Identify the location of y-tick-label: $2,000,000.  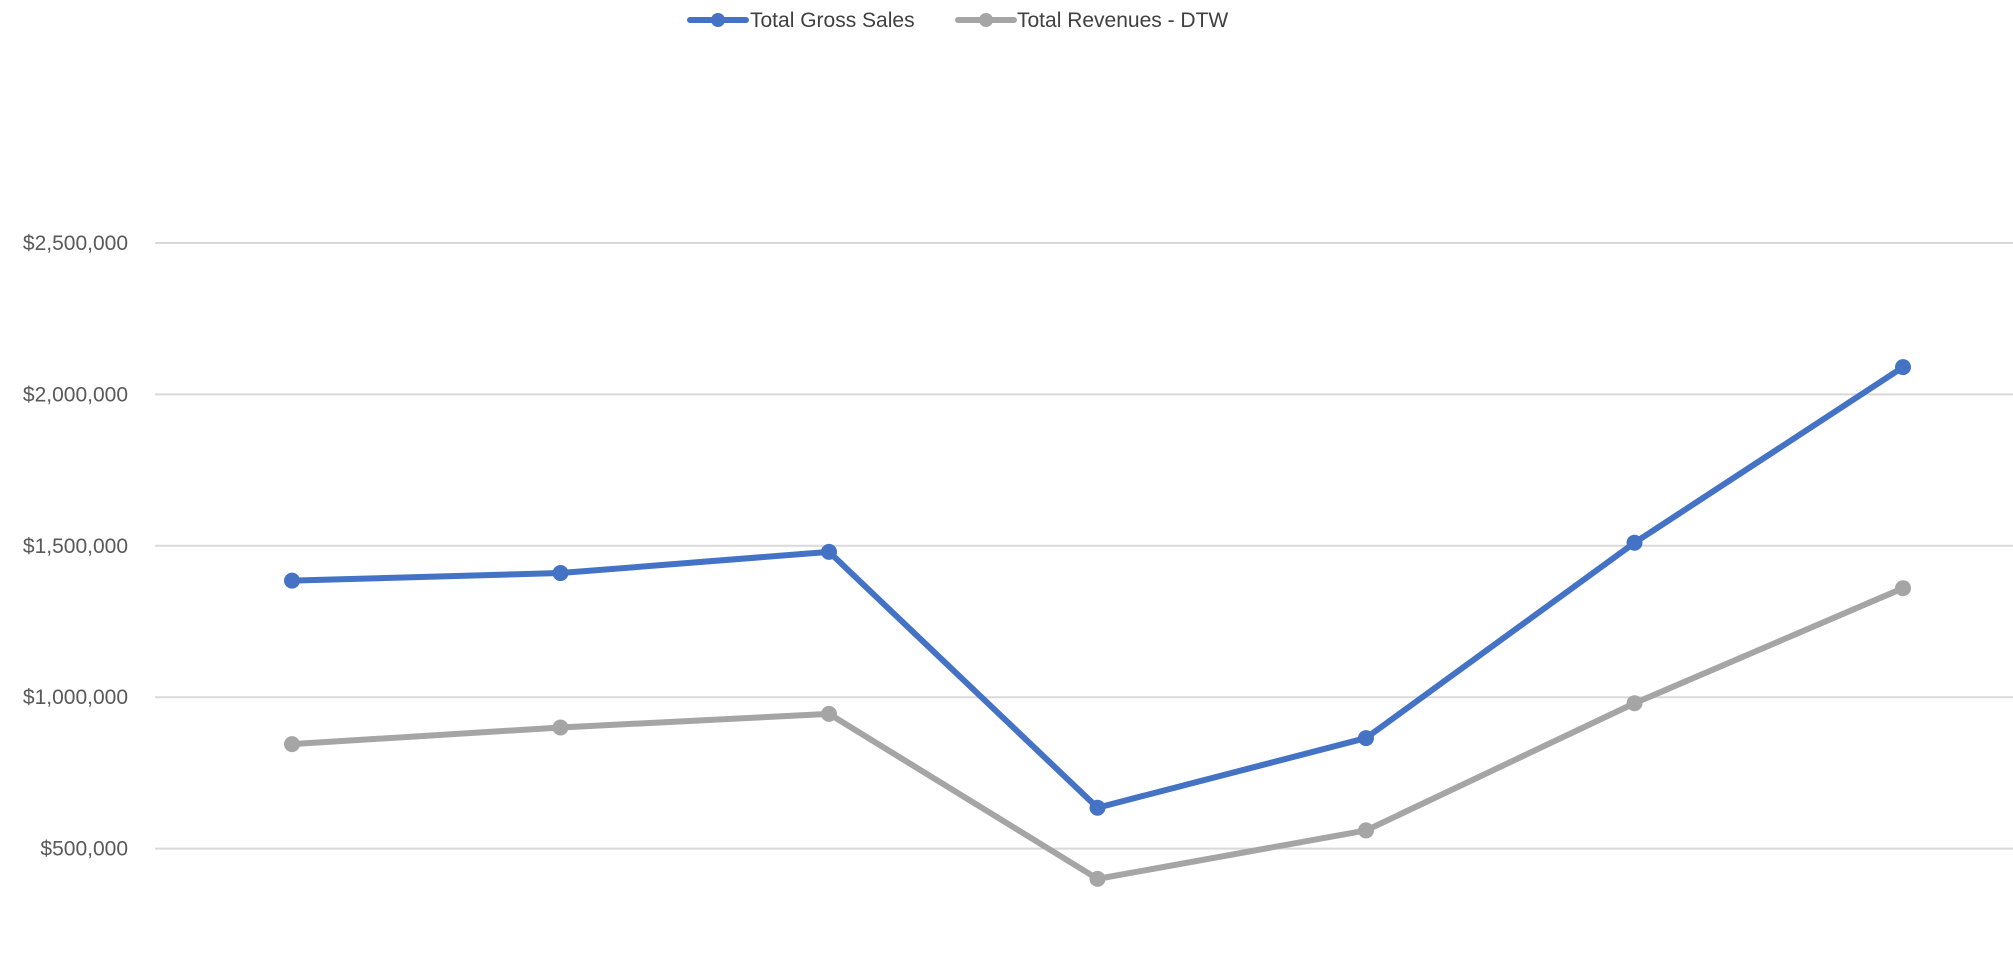
(75, 394).